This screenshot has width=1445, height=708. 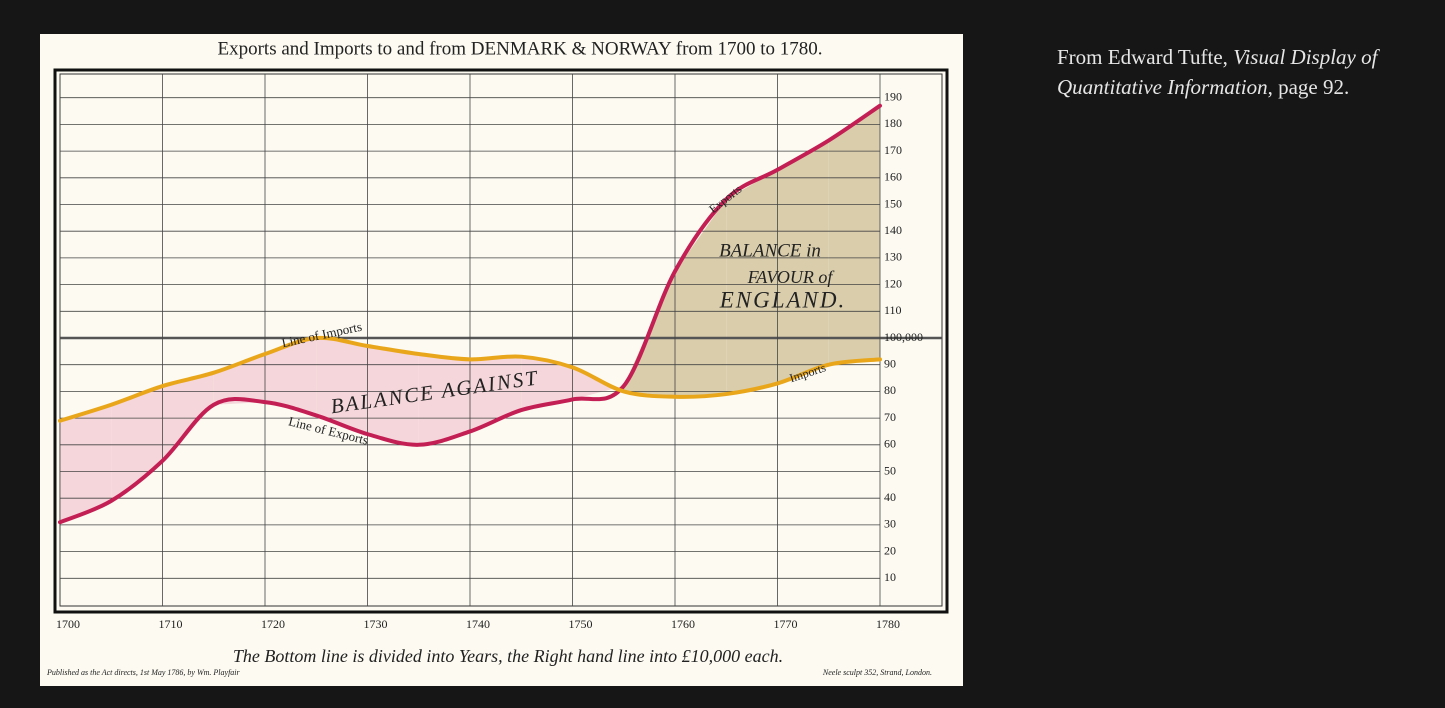 What do you see at coordinates (893, 310) in the screenshot?
I see `y-tick-label: 110` at bounding box center [893, 310].